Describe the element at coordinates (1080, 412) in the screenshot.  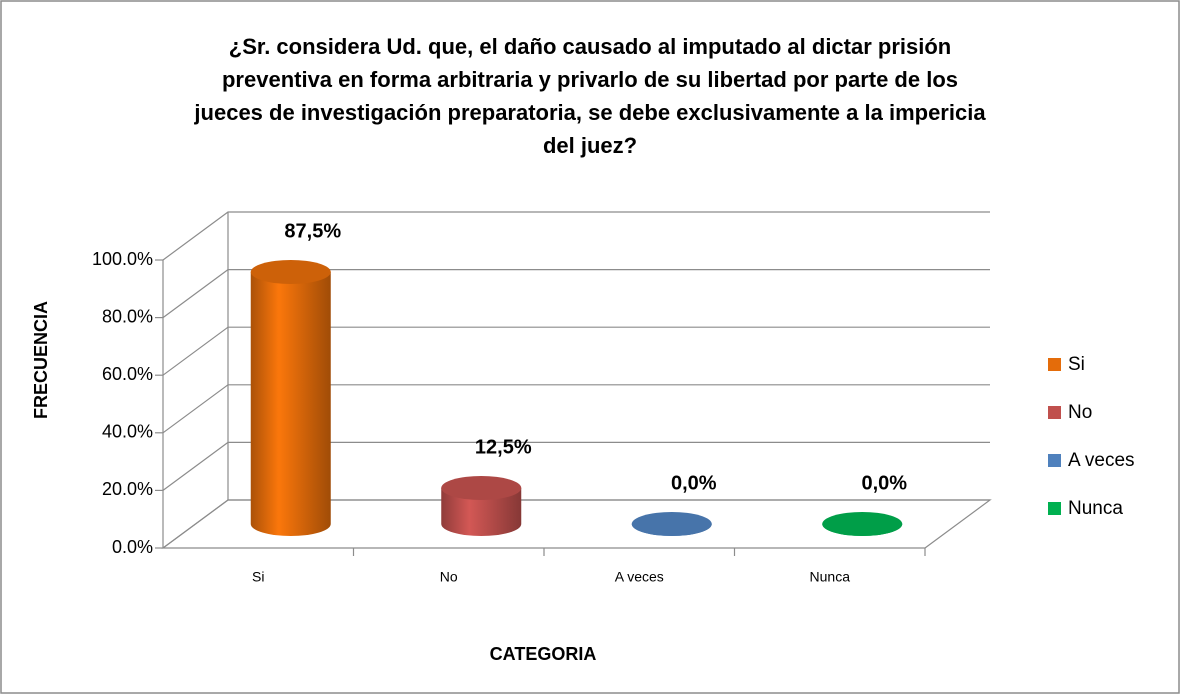
I see `legend-label: No` at that location.